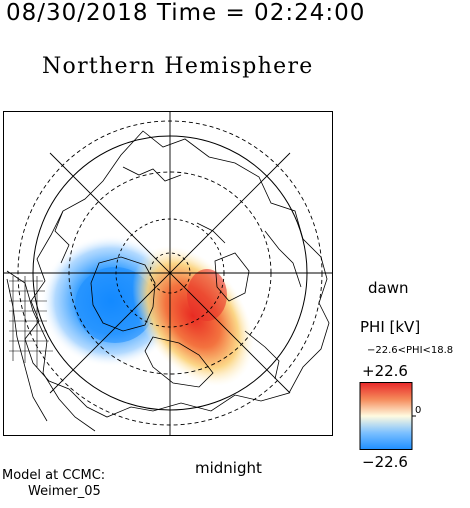 Image resolution: width=470 pixels, height=508 pixels. Describe the element at coordinates (385, 371) in the screenshot. I see `colorbar-max-label: +22.6` at that location.